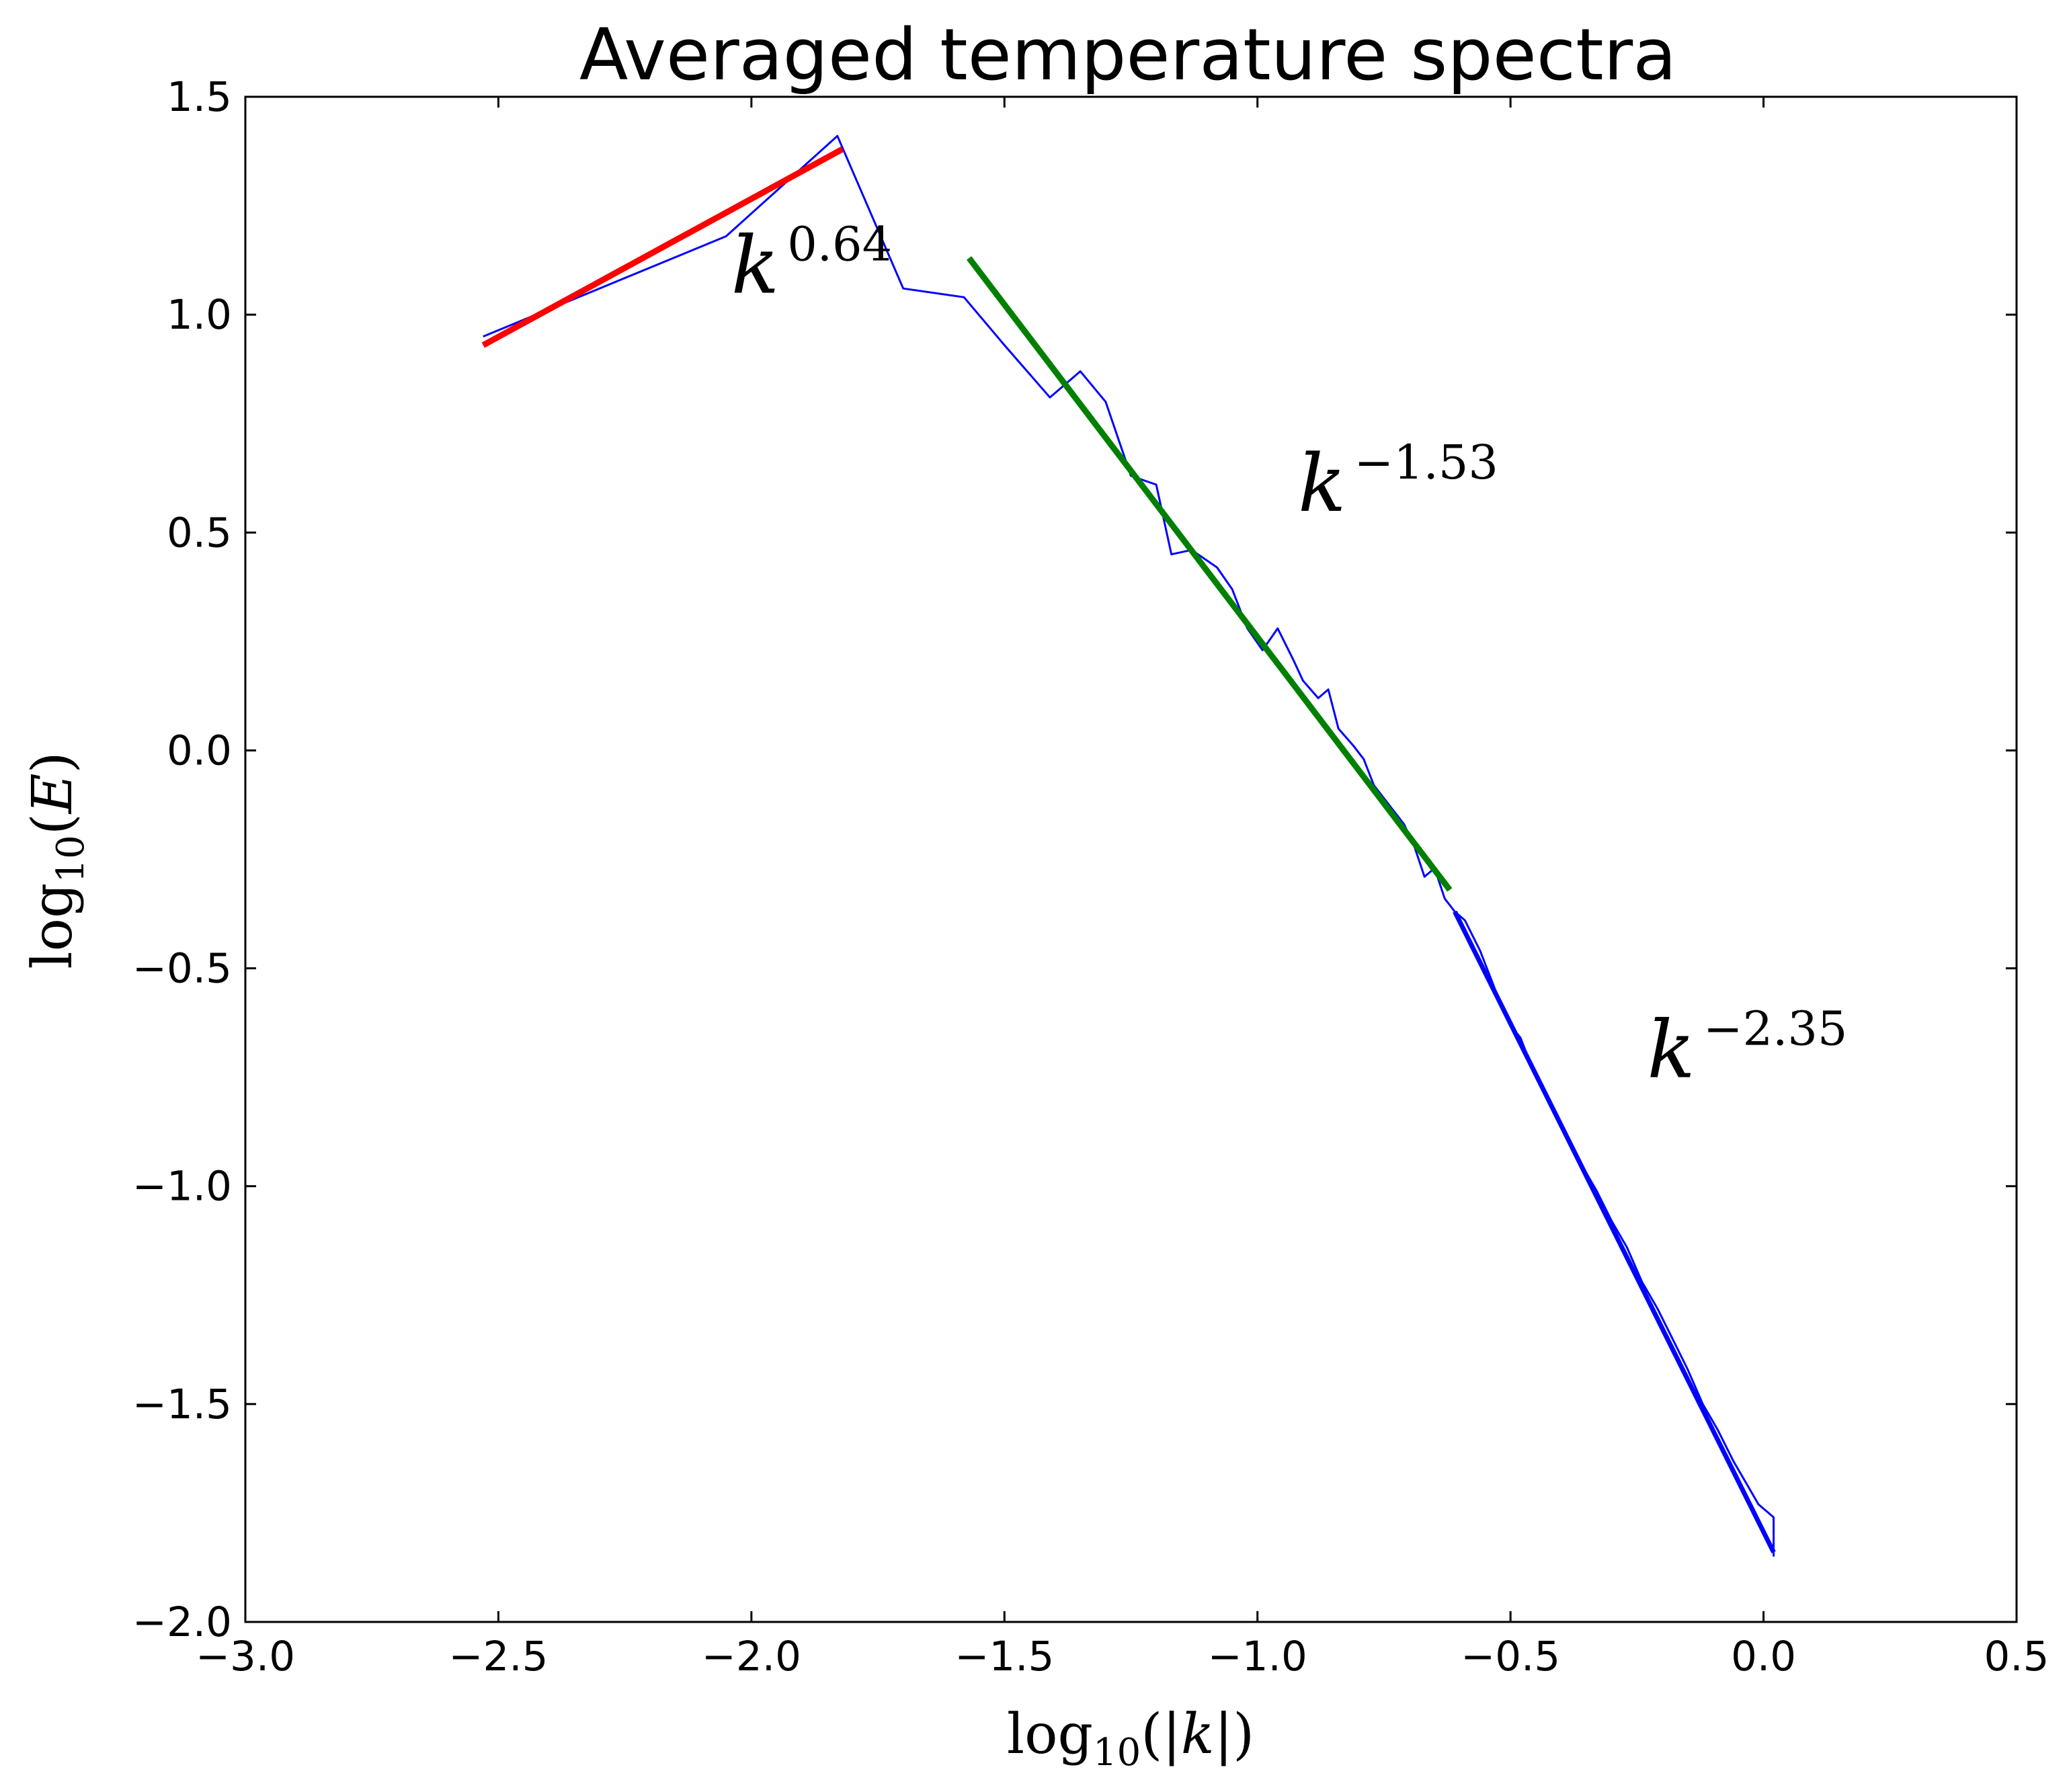 The image size is (2071, 1792). What do you see at coordinates (182, 1622) in the screenshot?
I see `y-tick-label: −2.0` at bounding box center [182, 1622].